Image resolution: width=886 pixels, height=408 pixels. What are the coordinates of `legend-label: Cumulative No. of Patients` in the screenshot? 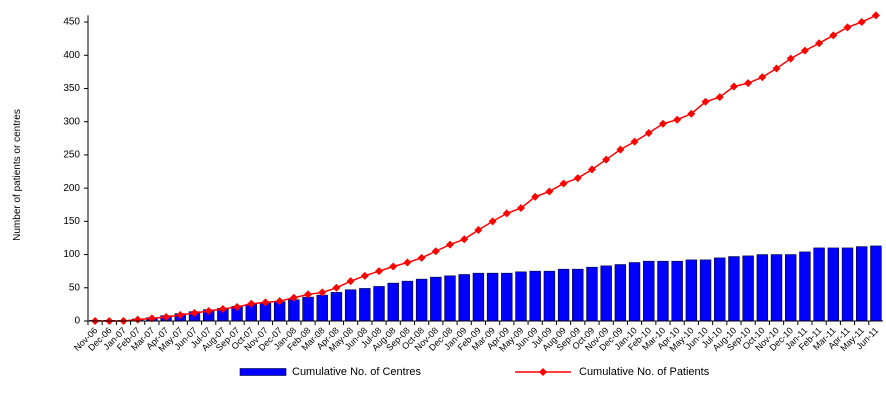 It's located at (644, 372).